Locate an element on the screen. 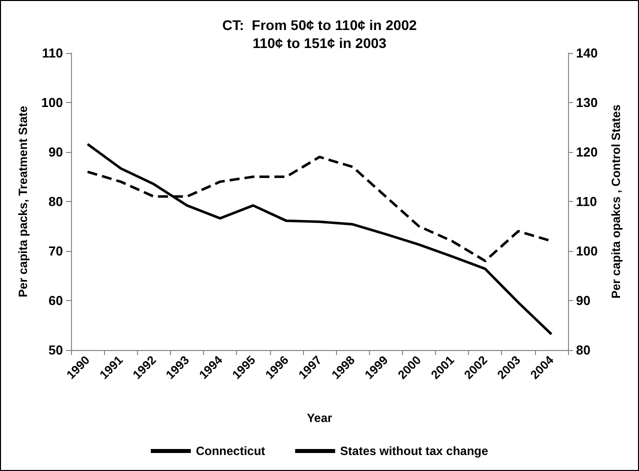  y-tick-label: 70 is located at coordinates (55, 251).